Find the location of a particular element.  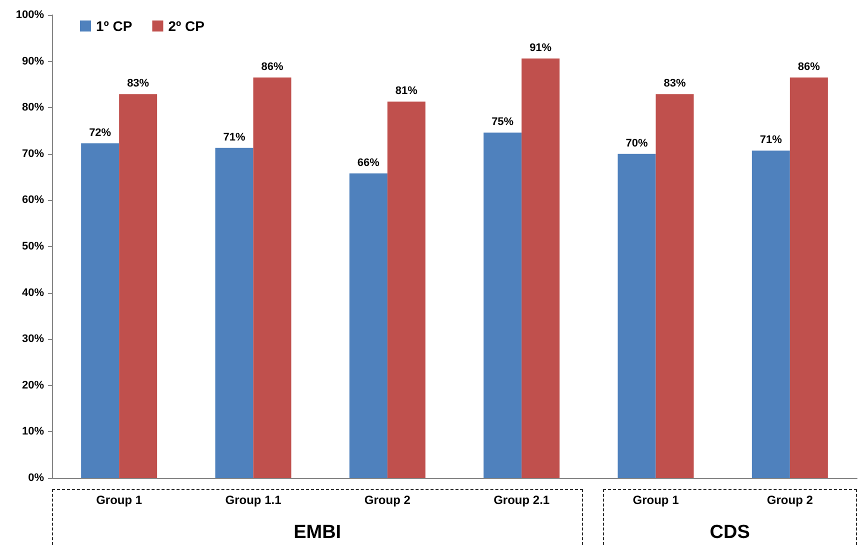

data-label: 72% is located at coordinates (100, 132).